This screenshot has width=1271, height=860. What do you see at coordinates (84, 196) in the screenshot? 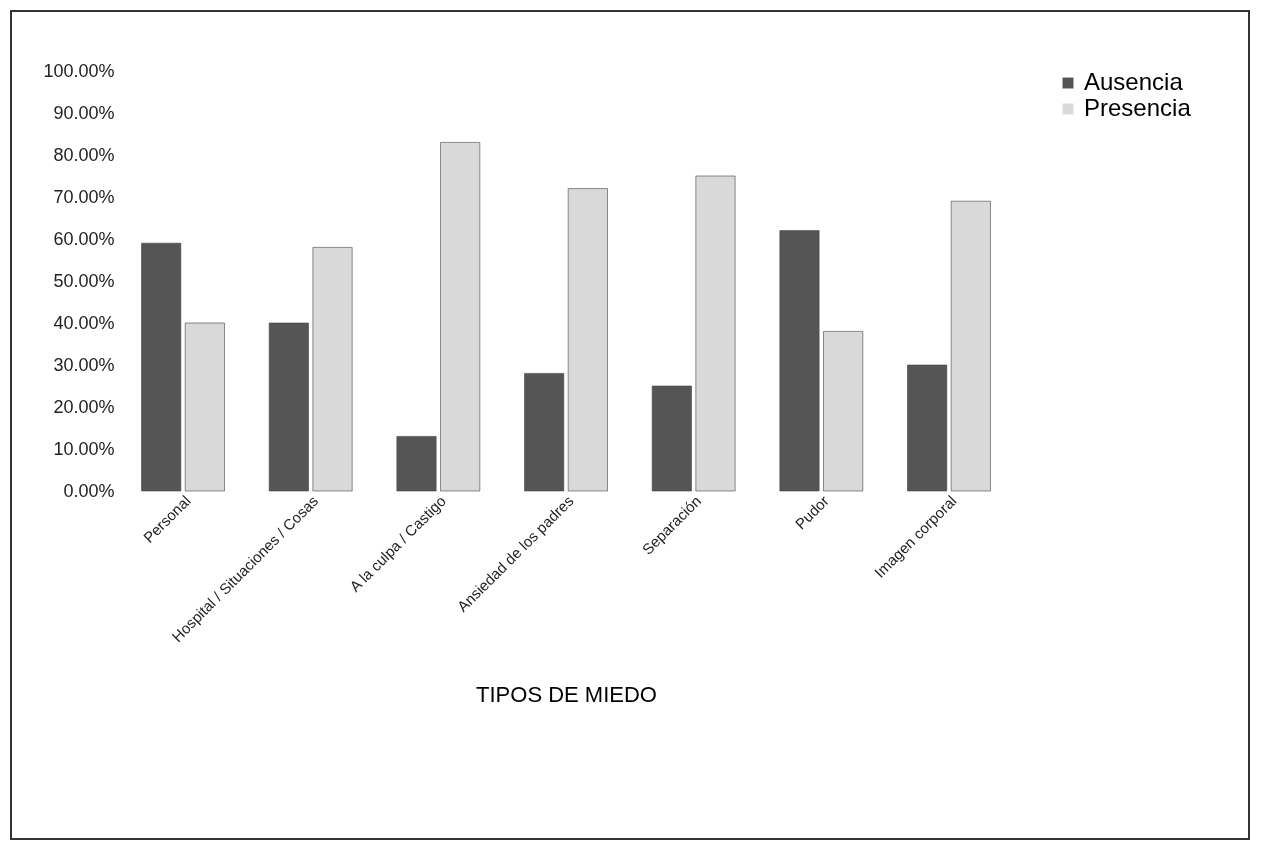
I see `y-tick-label: 70.00%` at bounding box center [84, 196].